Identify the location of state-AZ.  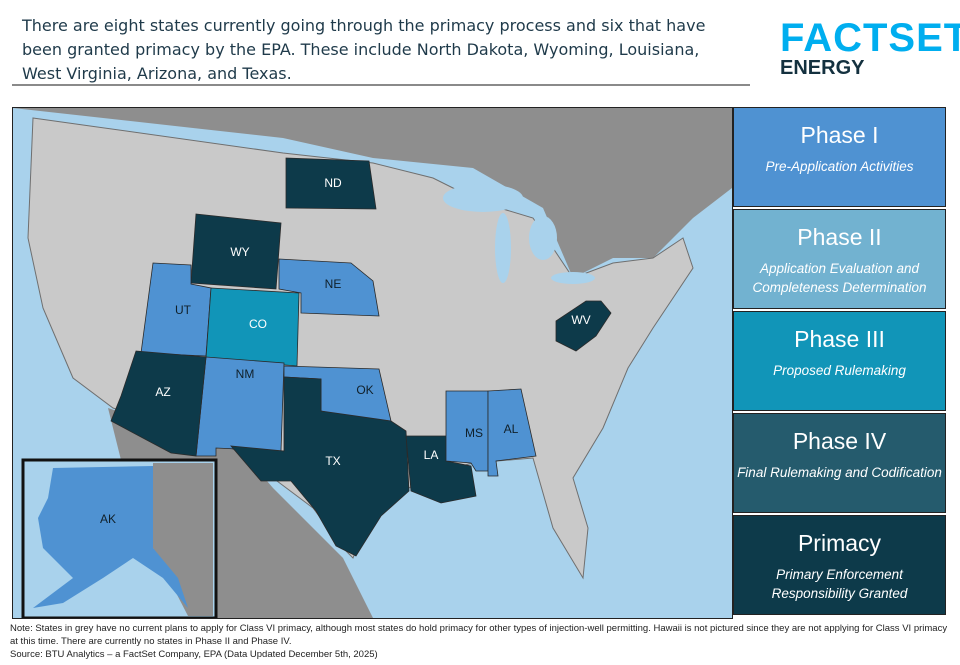
(158, 403).